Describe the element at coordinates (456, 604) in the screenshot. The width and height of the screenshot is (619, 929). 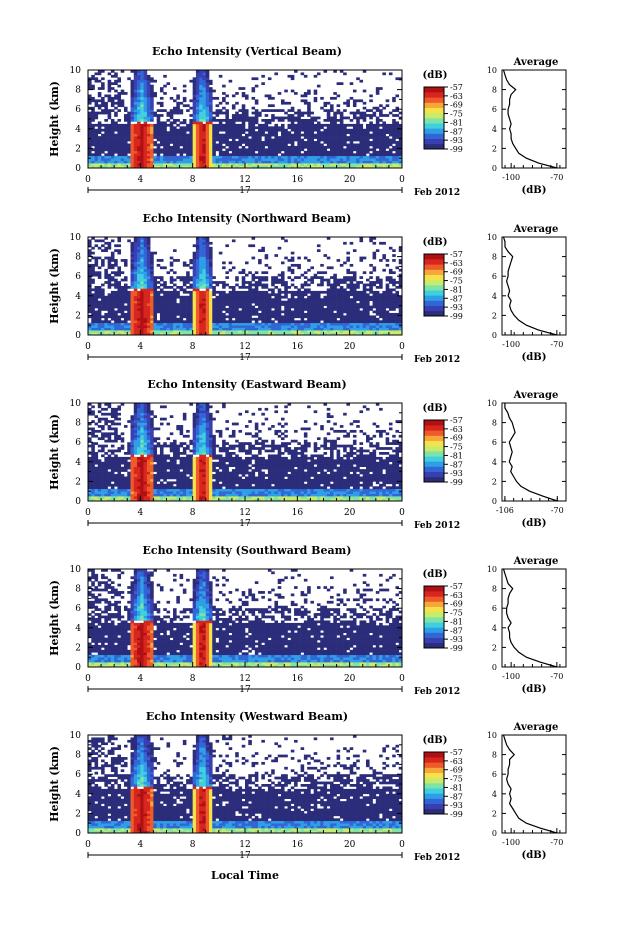
I see `colorbar-tick-label: -69` at that location.